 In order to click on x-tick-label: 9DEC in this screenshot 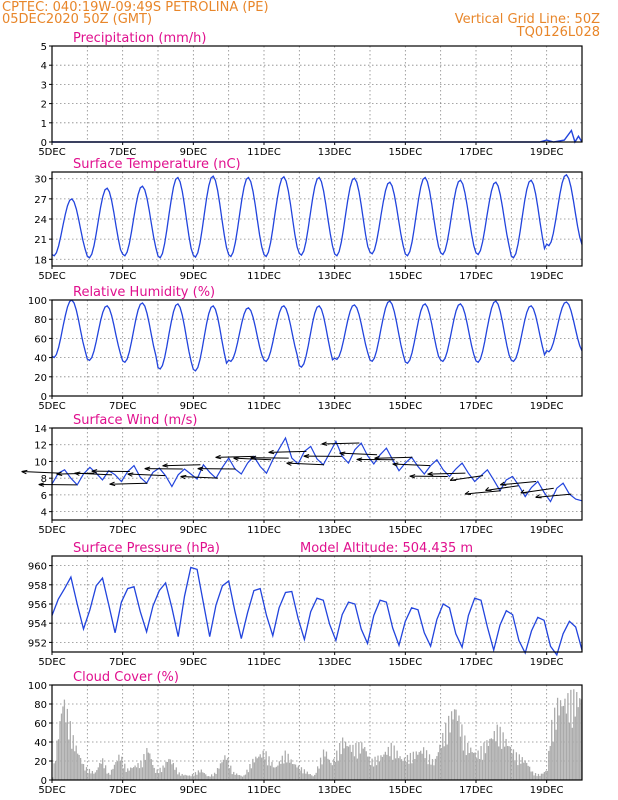, I will do `click(193, 662)`.